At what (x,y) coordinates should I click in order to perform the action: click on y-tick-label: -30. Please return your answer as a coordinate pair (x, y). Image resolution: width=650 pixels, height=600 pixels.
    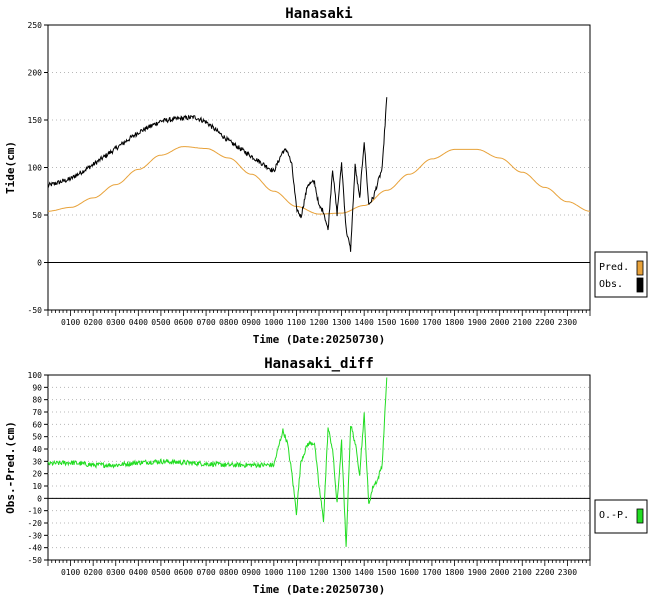
    Looking at the image, I should click on (35, 535).